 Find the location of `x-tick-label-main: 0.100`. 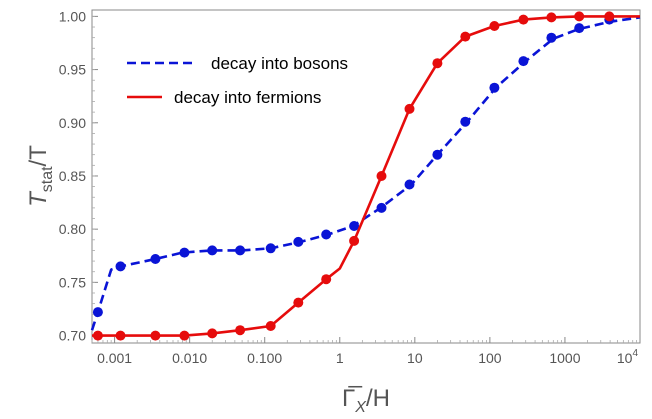

x-tick-label-main: 0.100 is located at coordinates (264, 358).